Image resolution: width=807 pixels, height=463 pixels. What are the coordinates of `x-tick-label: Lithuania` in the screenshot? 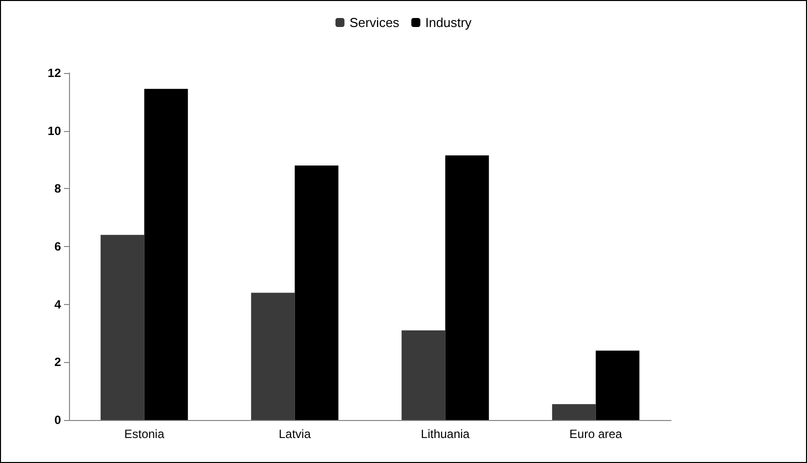 It's located at (445, 434).